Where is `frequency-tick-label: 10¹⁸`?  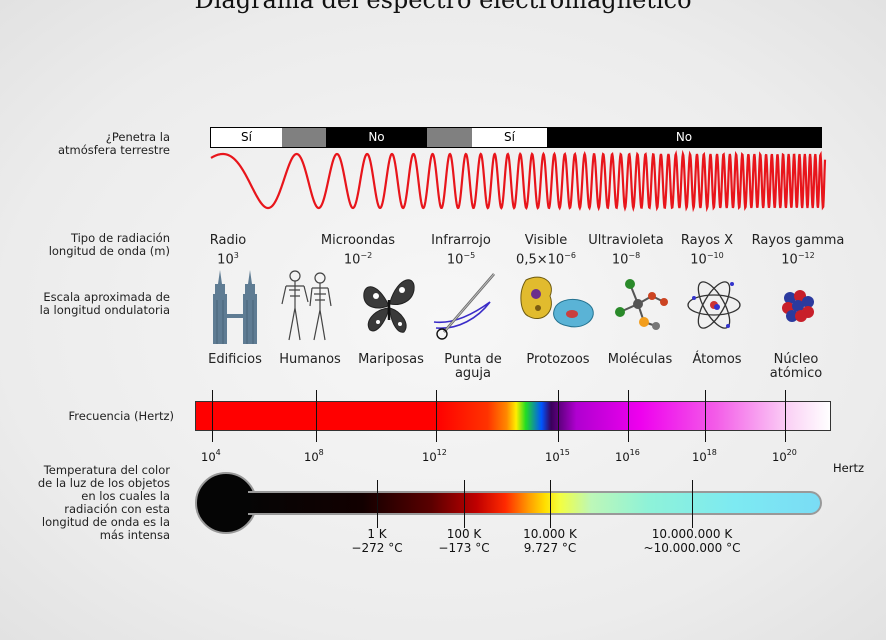 frequency-tick-label: 10¹⁸ is located at coordinates (704, 456).